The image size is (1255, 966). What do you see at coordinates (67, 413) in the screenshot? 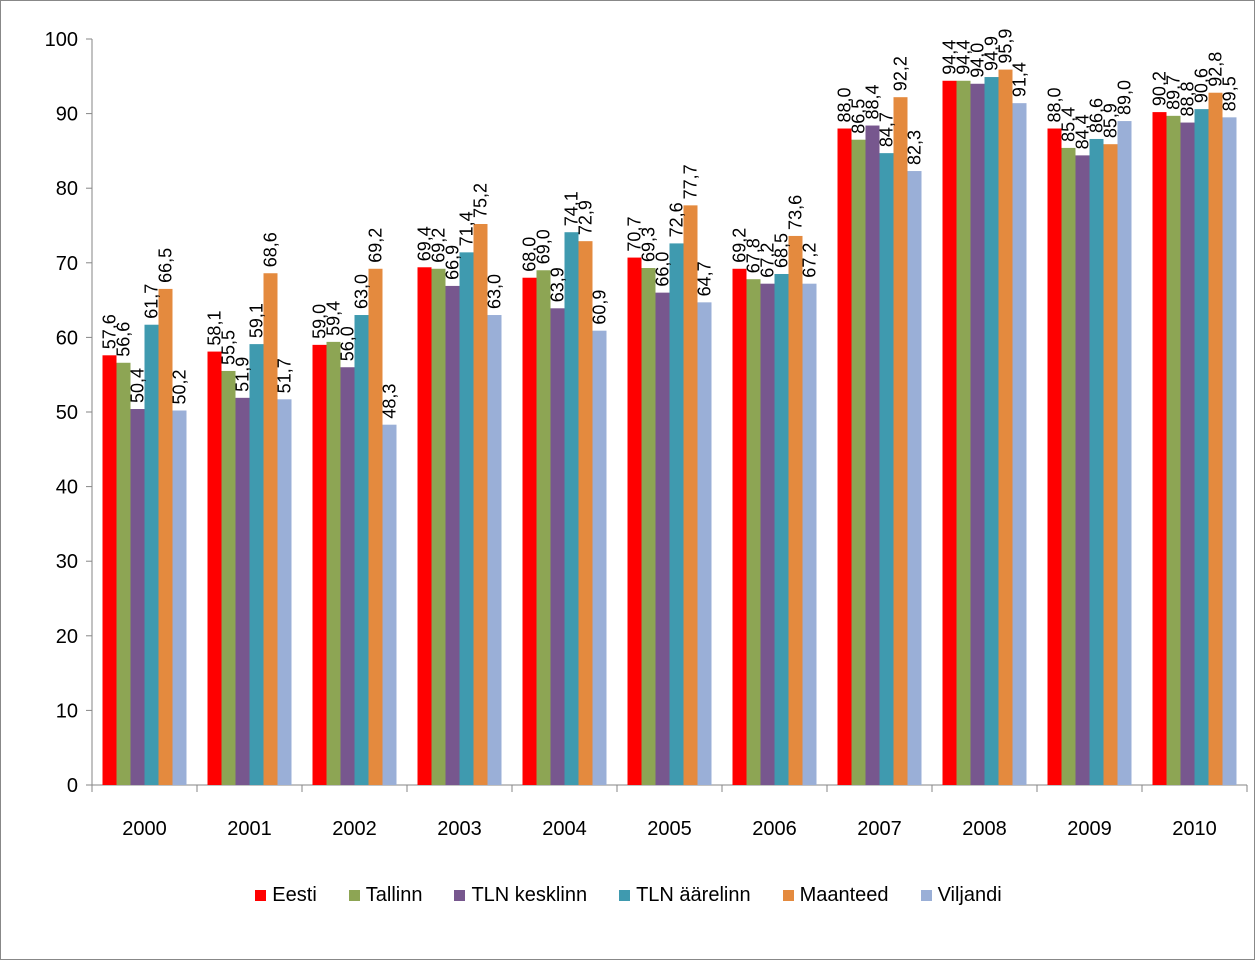
I see `y-tick-label: 50` at bounding box center [67, 413].